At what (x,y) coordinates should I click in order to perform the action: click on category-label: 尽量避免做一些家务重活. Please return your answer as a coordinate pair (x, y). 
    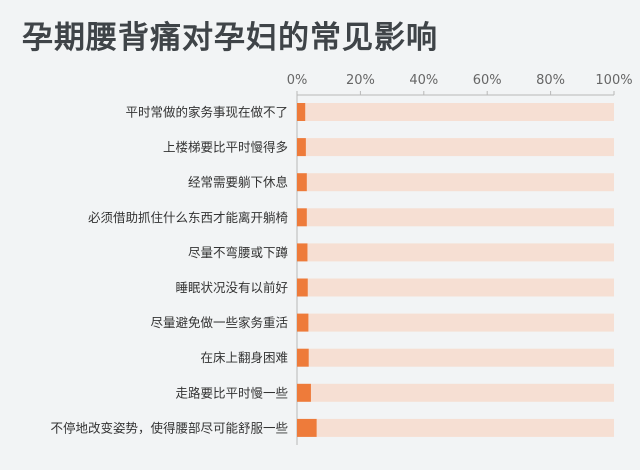
    Looking at the image, I should click on (219, 322).